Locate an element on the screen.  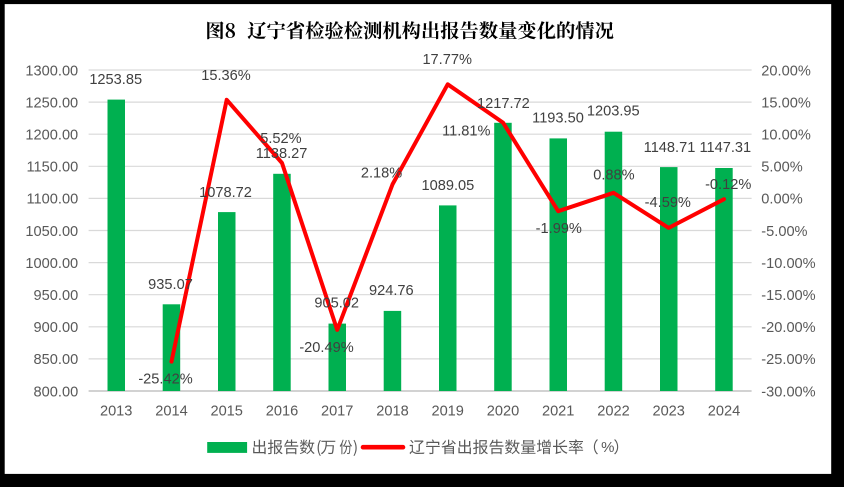
svg-text: 935.07 is located at coordinates (170, 285).